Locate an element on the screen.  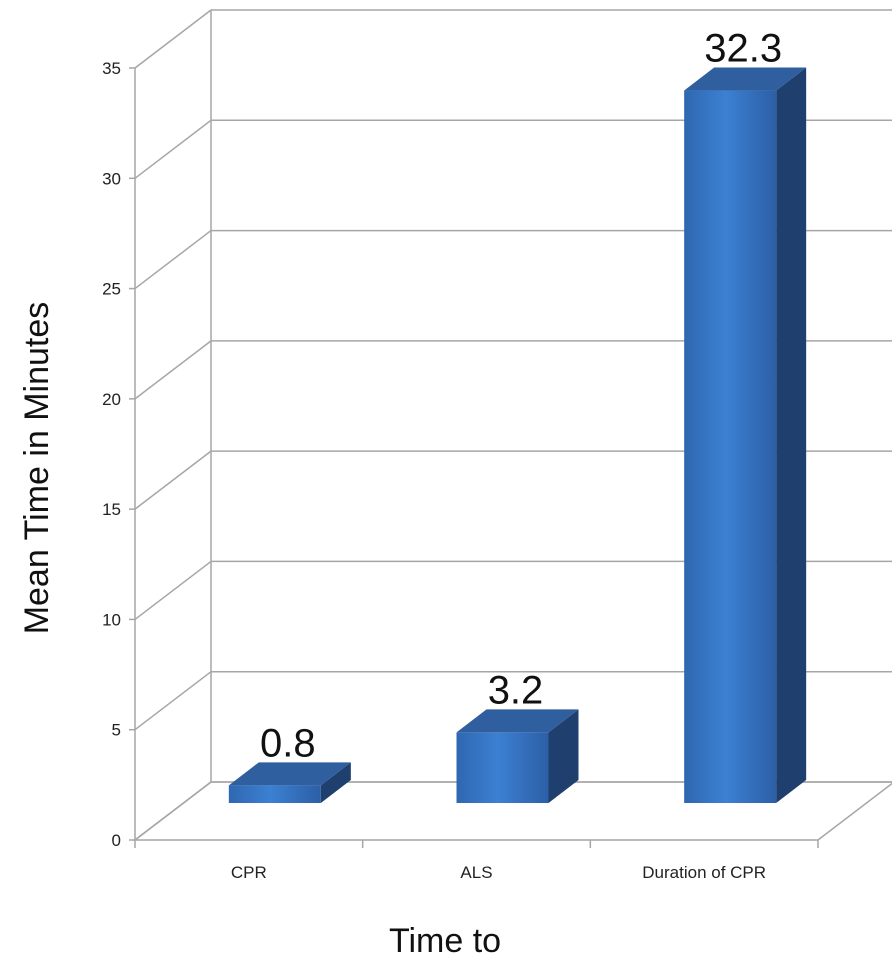
x-tick-label: ALS is located at coordinates (476, 872).